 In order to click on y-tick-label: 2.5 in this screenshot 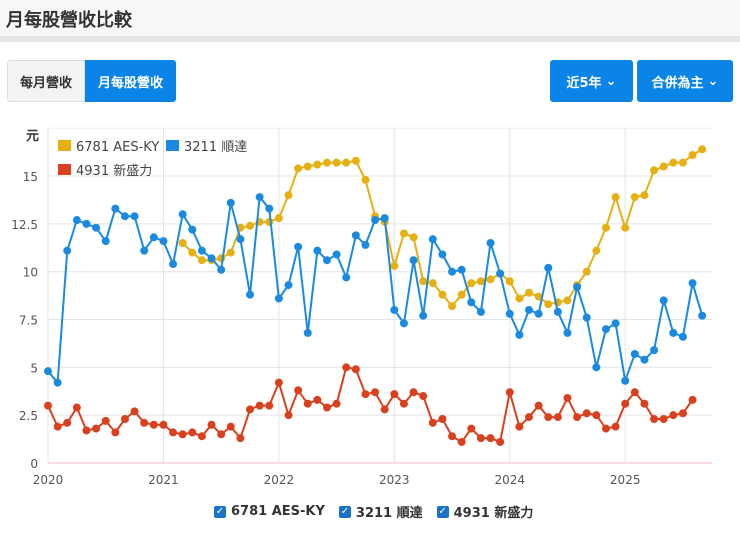, I will do `click(28, 416)`.